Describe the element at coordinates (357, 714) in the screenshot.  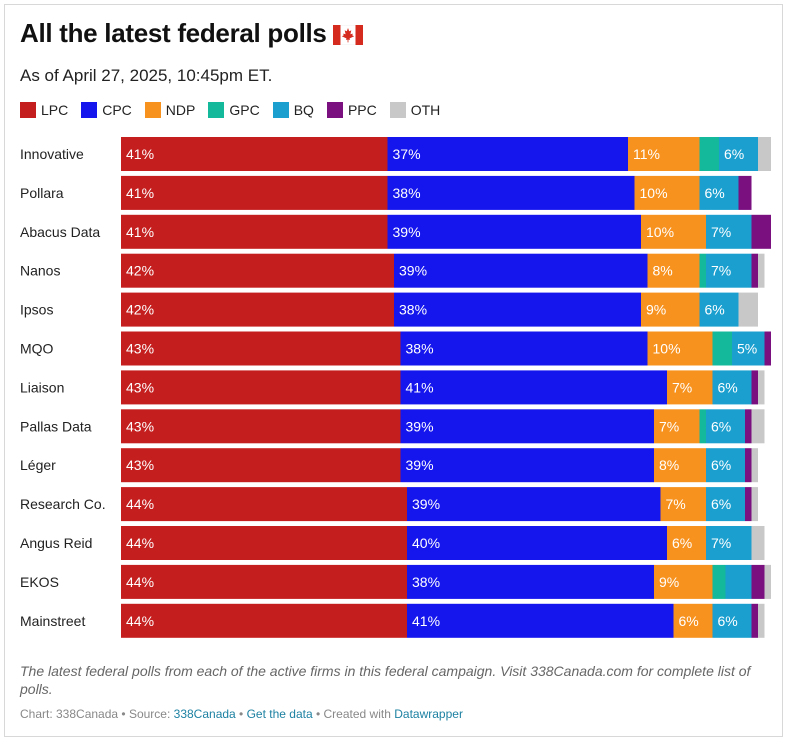
I see `created-label: Created with` at that location.